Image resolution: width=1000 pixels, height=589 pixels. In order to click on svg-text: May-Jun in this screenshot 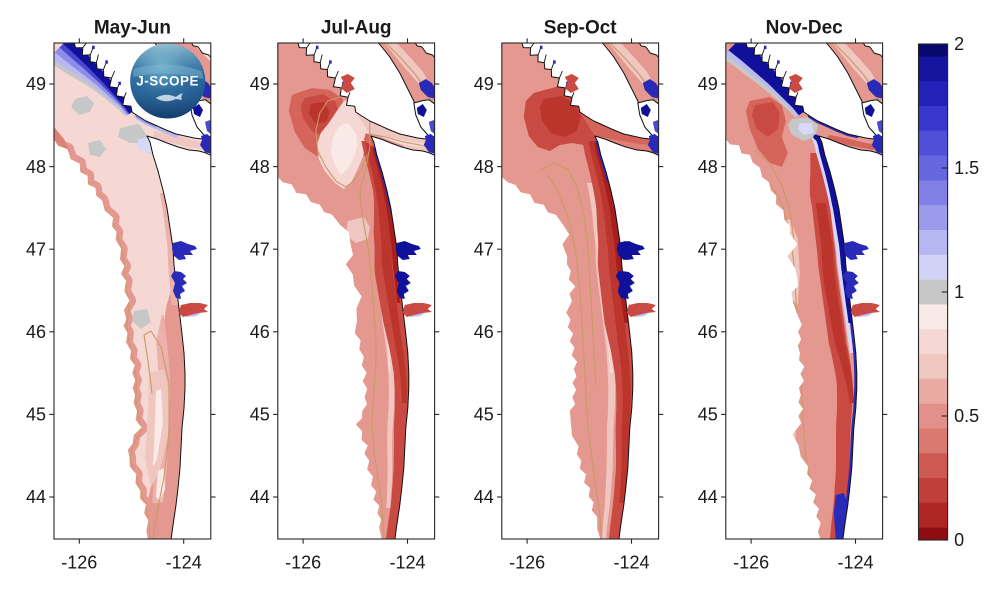, I will do `click(132, 28)`.